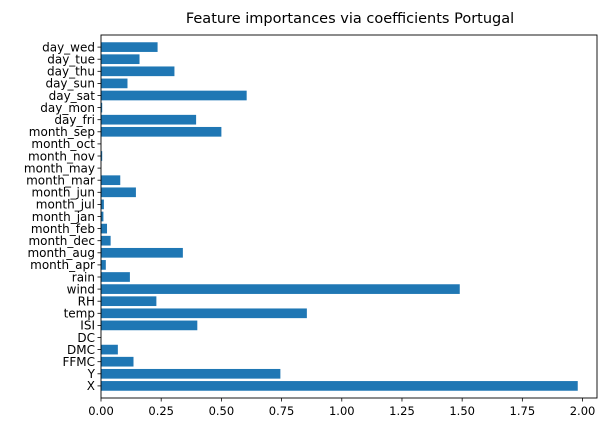 The height and width of the screenshot is (439, 608). I want to click on bar-day-sat, so click(174, 95).